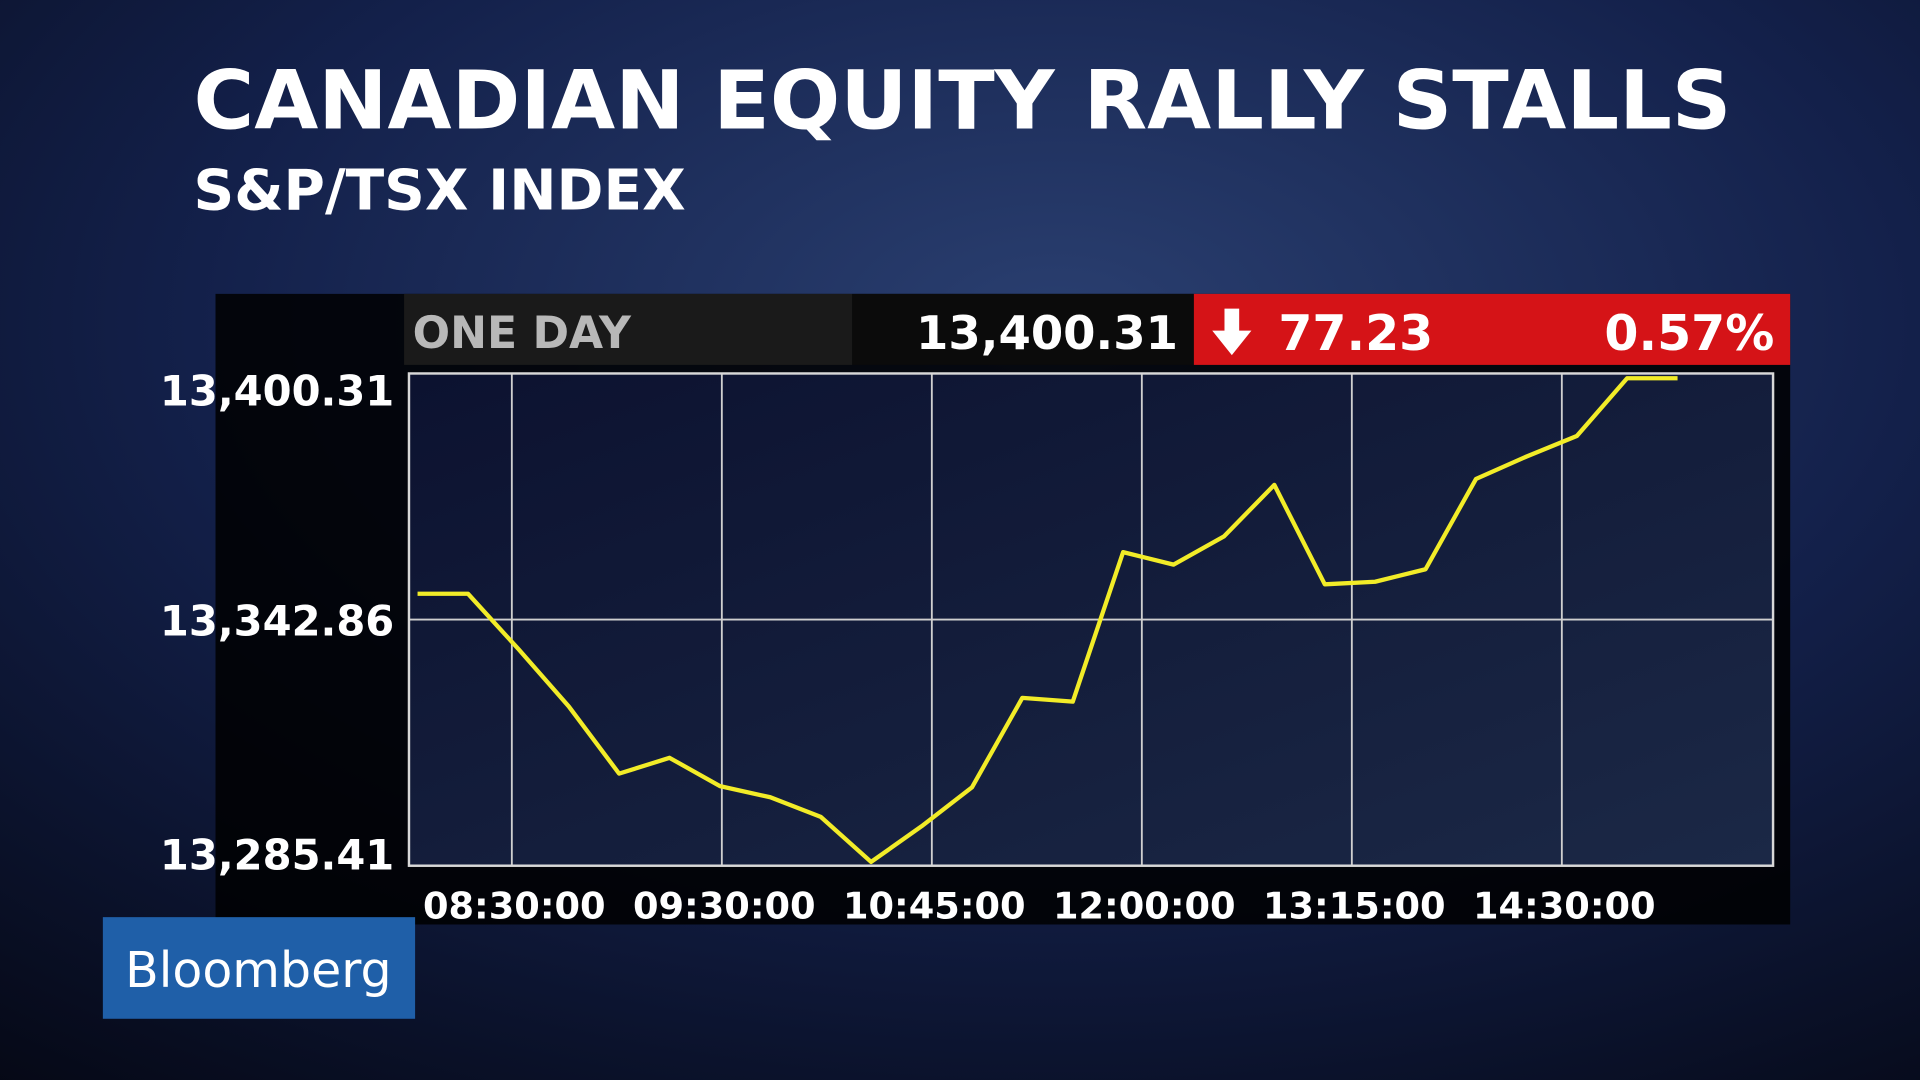  I want to click on x-tick-label: 09:30:00, so click(724, 905).